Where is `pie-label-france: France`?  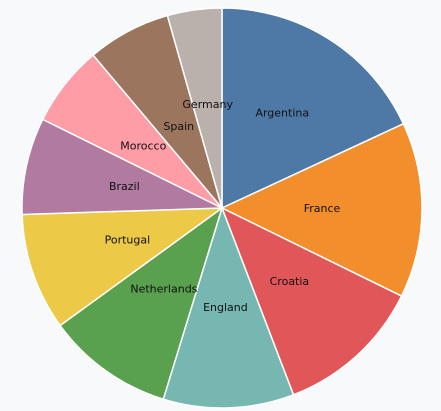
pie-label-france: France is located at coordinates (322, 208).